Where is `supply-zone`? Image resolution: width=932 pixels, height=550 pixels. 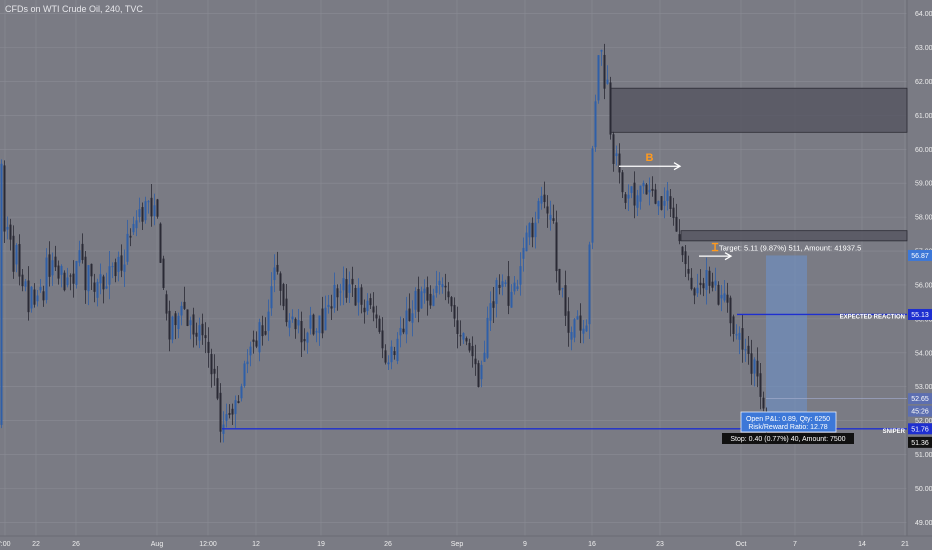
supply-zone is located at coordinates (758, 110).